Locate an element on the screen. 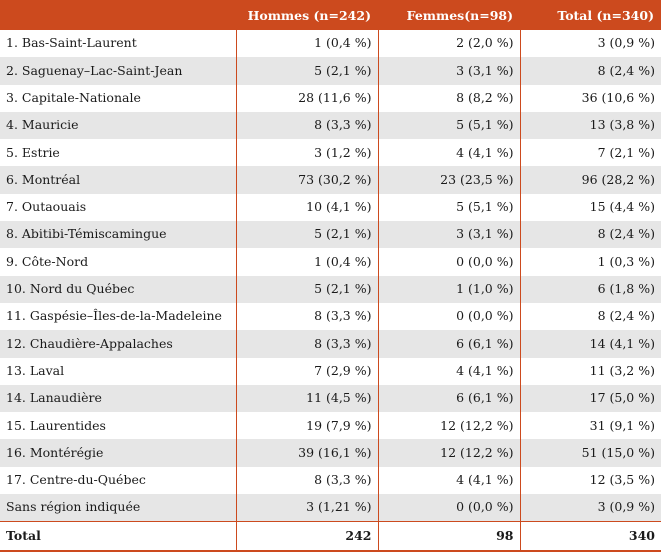  cell-hommes: 39 (16,1 %) is located at coordinates (306, 453).